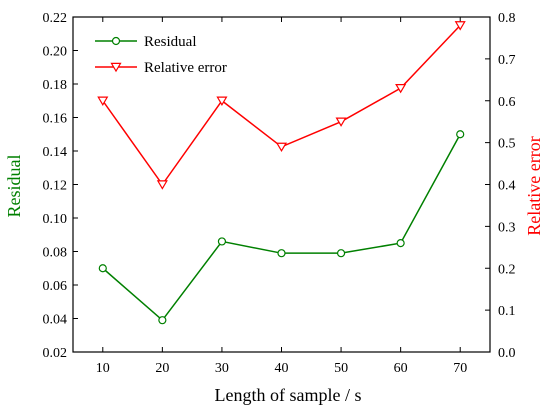  What do you see at coordinates (282, 368) in the screenshot?
I see `x-tick-label: 40` at bounding box center [282, 368].